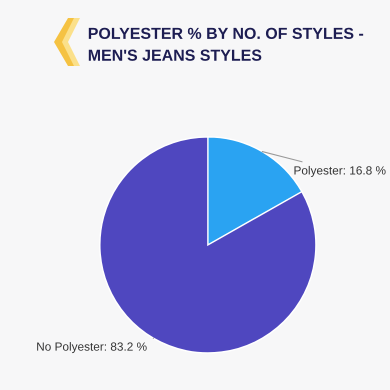  What do you see at coordinates (92, 348) in the screenshot?
I see `slice-label: No Polyester: 83.2 %` at bounding box center [92, 348].